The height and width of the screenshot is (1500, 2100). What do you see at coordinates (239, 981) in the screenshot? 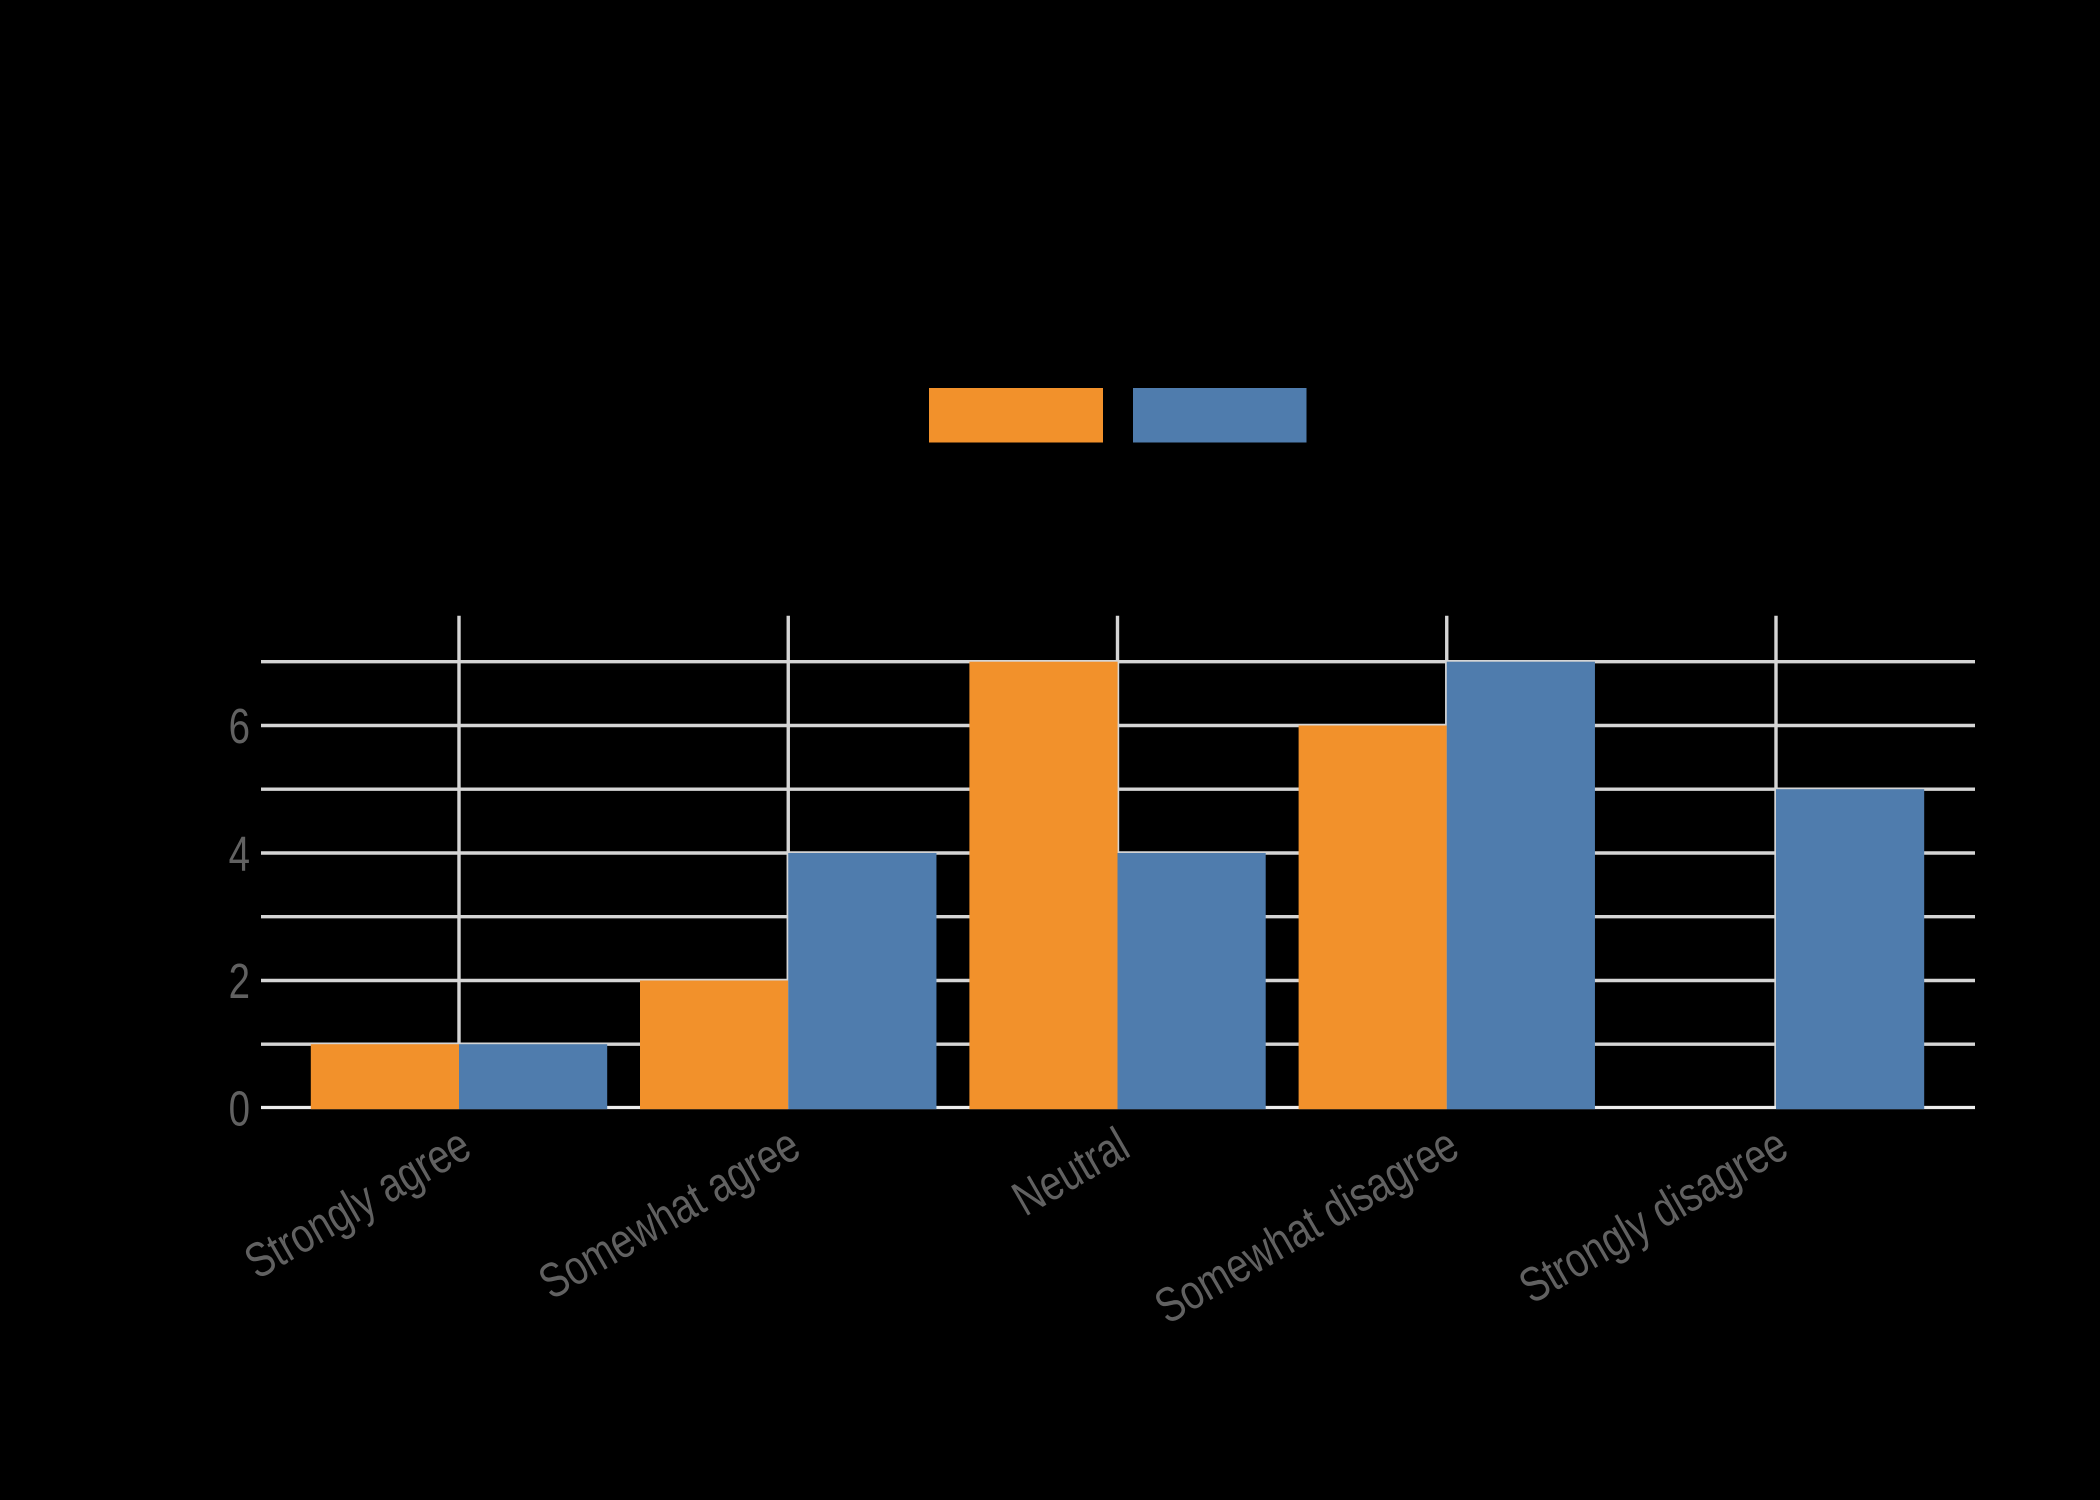
I see `svg-text: 2` at bounding box center [239, 981].